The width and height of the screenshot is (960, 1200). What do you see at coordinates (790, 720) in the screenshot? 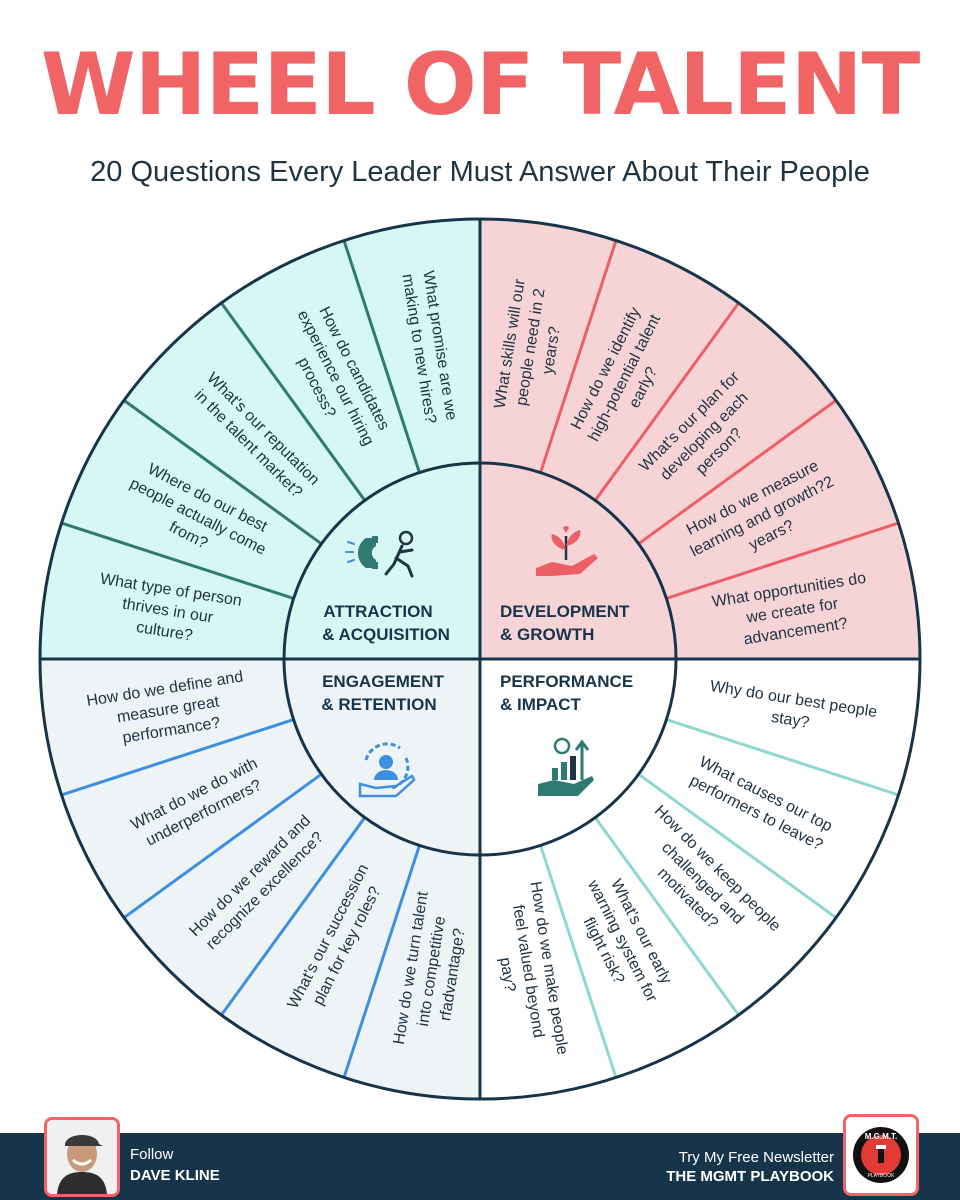
I see `question-line: stay?` at bounding box center [790, 720].